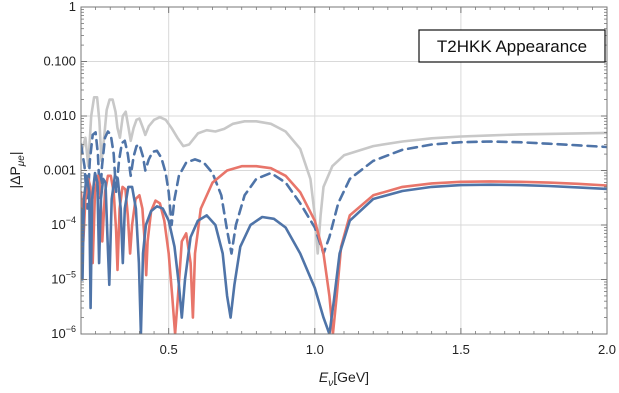 The height and width of the screenshot is (393, 619). I want to click on y-tick-label: 0.010, so click(59, 115).